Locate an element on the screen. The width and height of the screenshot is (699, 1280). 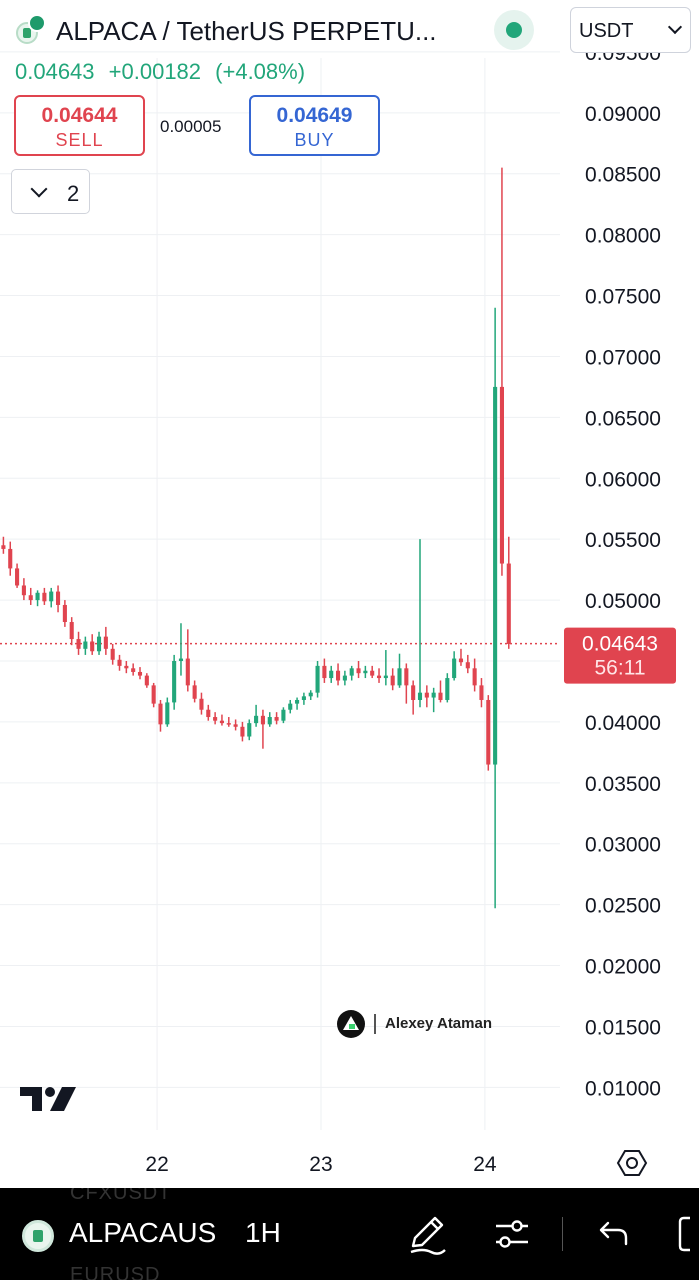
currency-select: USDT is located at coordinates (630, 30).